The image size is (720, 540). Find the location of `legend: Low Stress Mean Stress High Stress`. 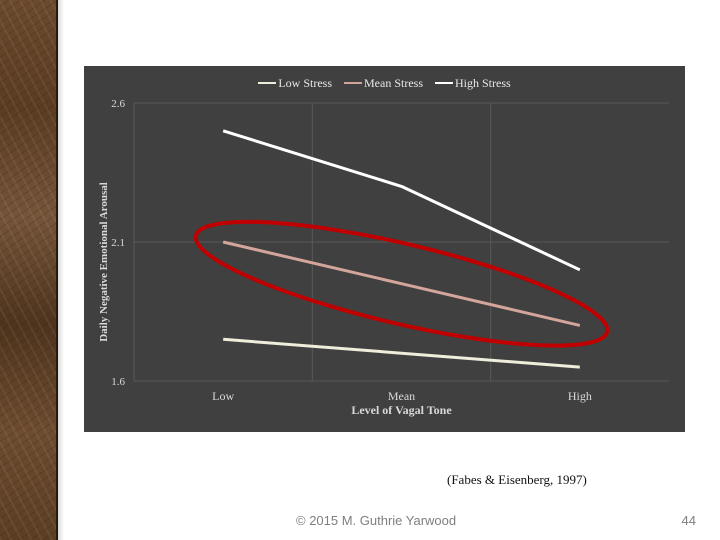

legend: Low Stress Mean Stress High Stress is located at coordinates (384, 83).